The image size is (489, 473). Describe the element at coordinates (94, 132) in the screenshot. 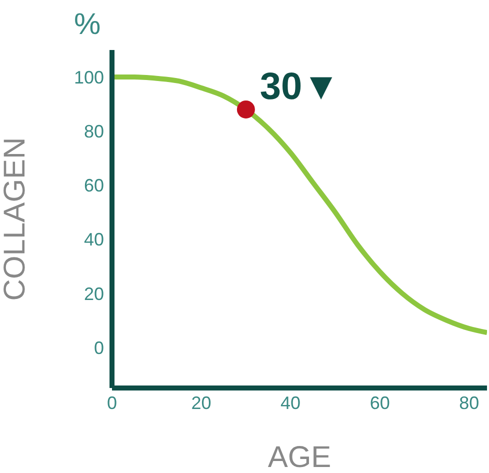

I see `y-tick-label: 80` at that location.